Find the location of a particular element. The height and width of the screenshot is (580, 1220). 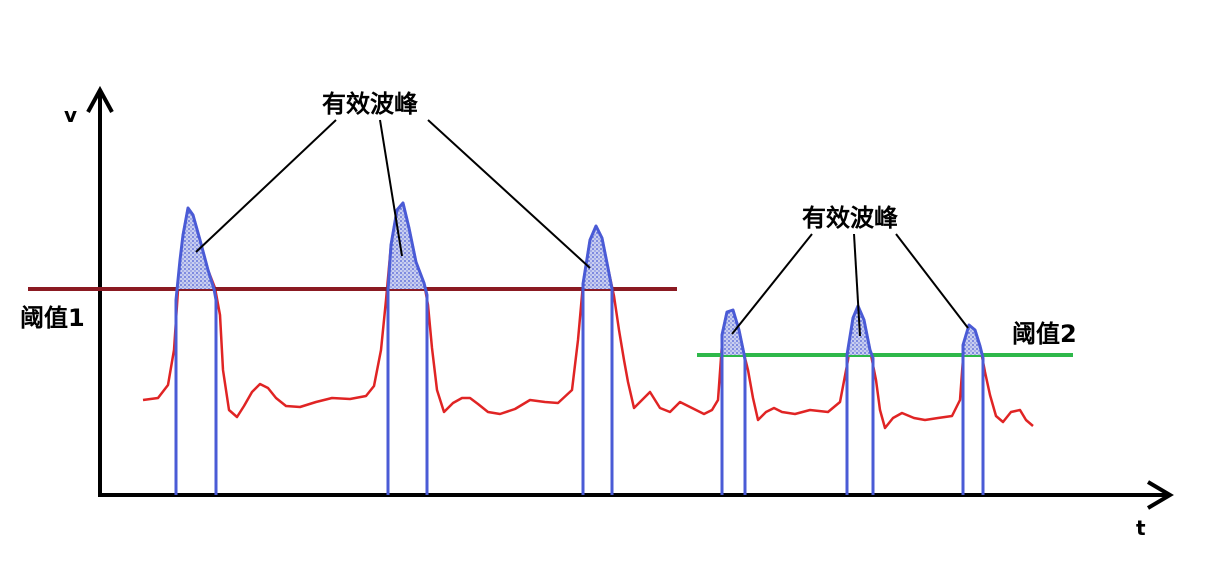

annotation-group-1: 有效波峰 is located at coordinates (393, 179).